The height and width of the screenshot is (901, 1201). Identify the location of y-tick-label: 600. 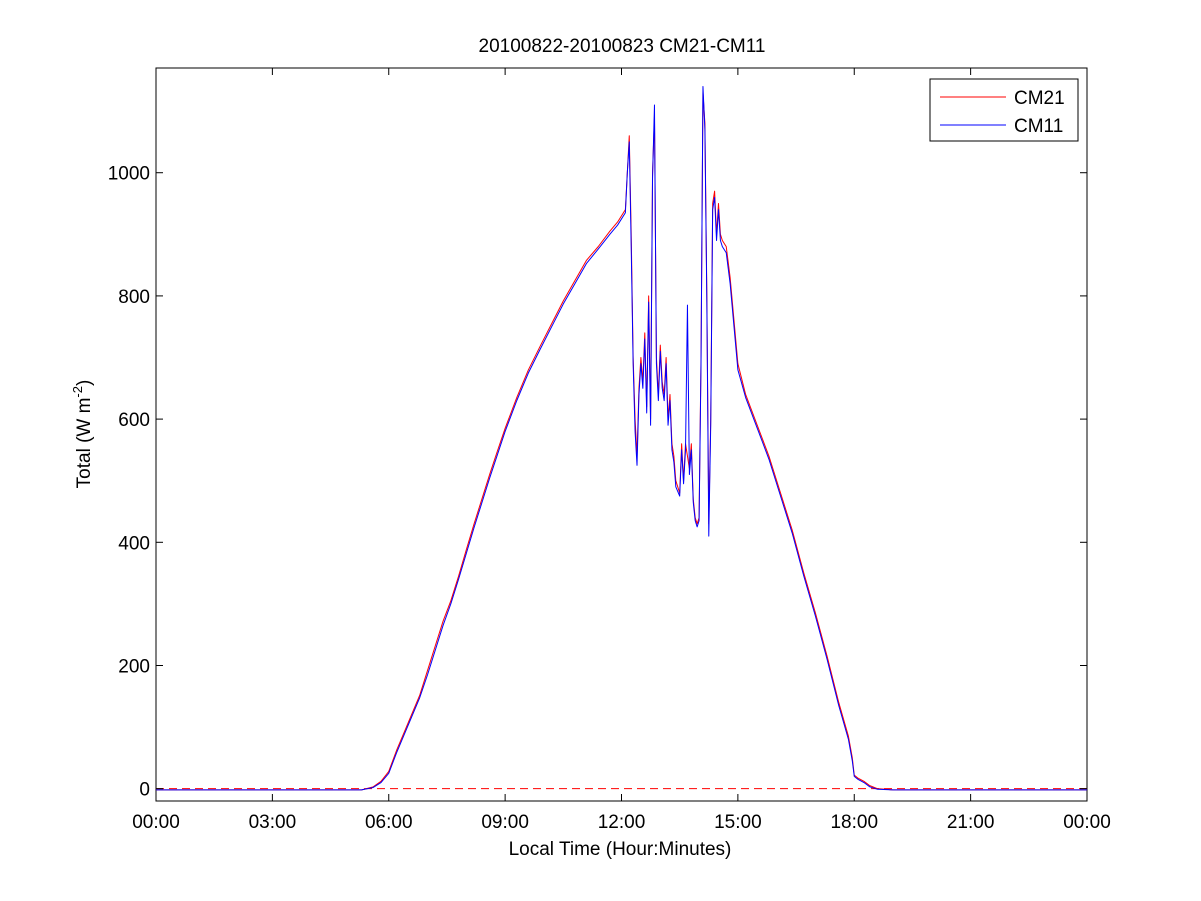
(134, 420).